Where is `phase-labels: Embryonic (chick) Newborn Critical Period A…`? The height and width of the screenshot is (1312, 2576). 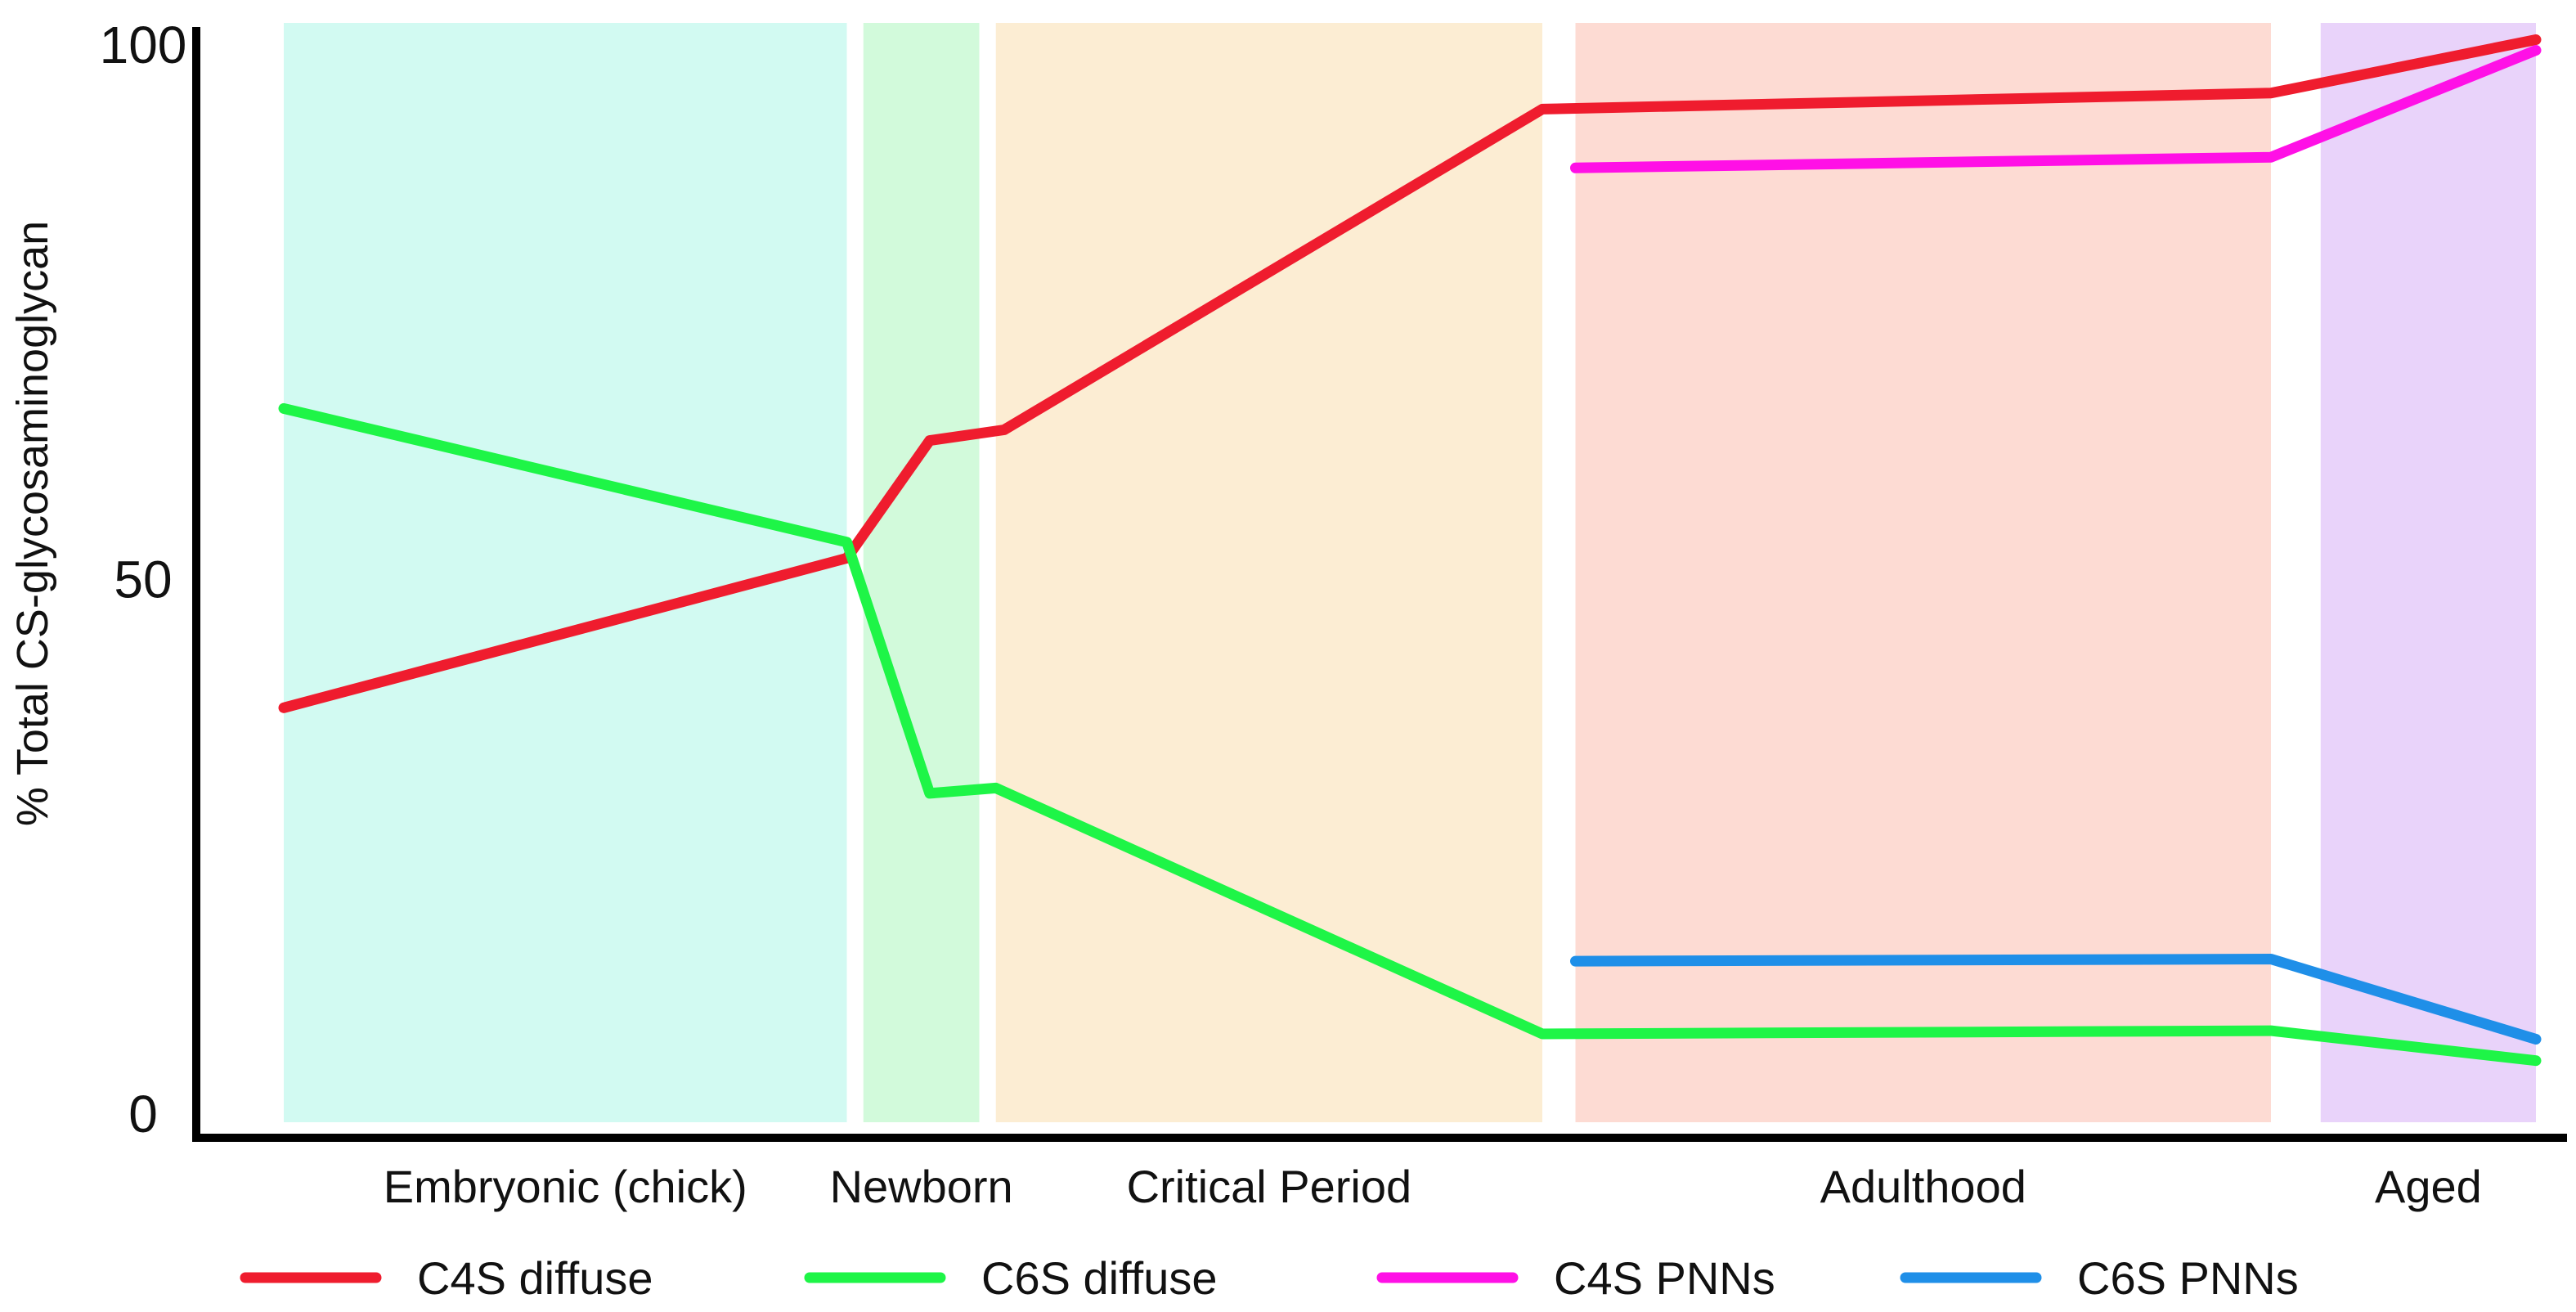 phase-labels: Embryonic (chick) Newborn Critical Period A… is located at coordinates (1433, 1186).